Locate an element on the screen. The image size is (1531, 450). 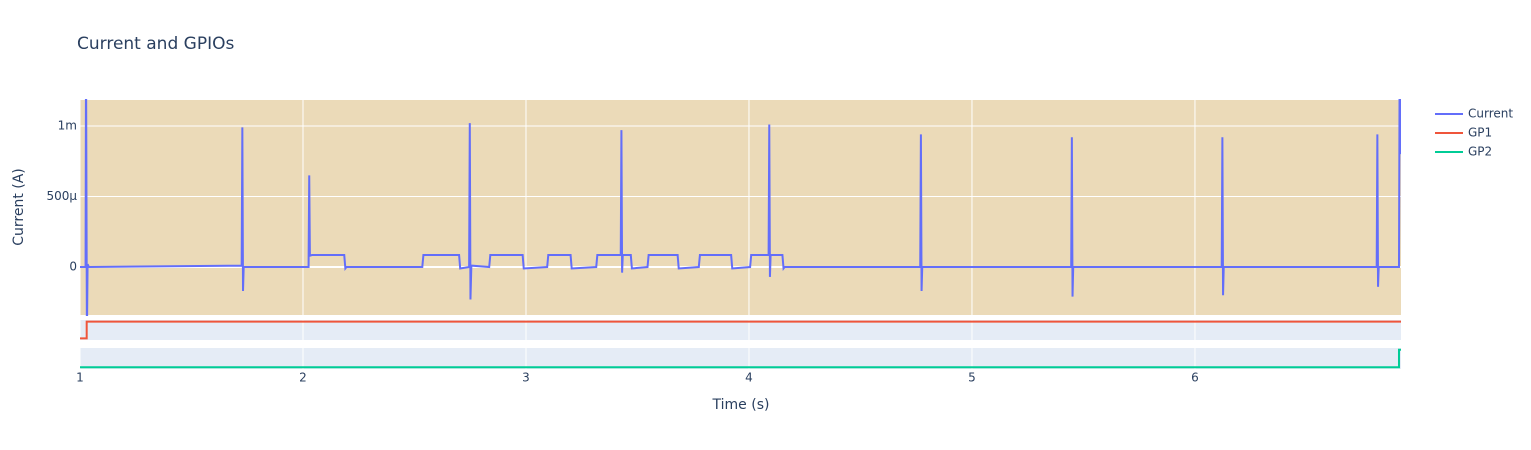
x-tick-label: 3 is located at coordinates (526, 378).